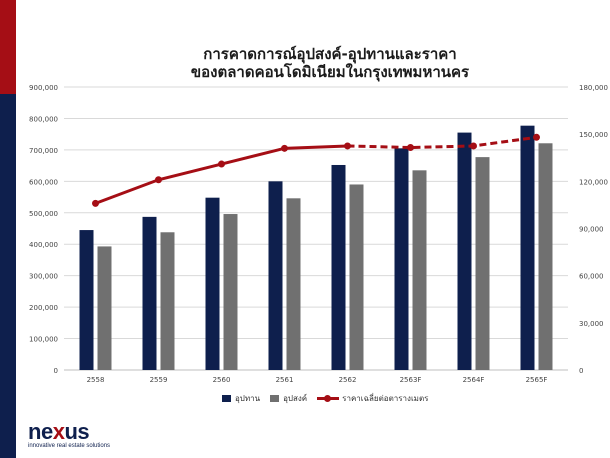  I want to click on chart-legend: อุปทาน อุปสงค์ ราคาเฉลี่ยต่อตารางเมตร, so click(330, 398).